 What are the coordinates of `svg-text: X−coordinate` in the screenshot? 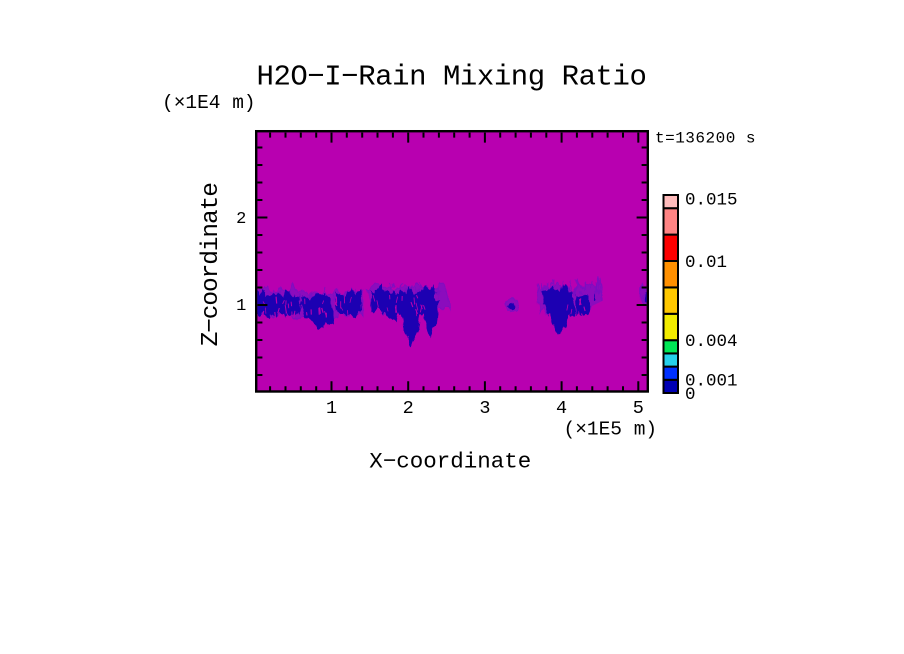 It's located at (450, 462).